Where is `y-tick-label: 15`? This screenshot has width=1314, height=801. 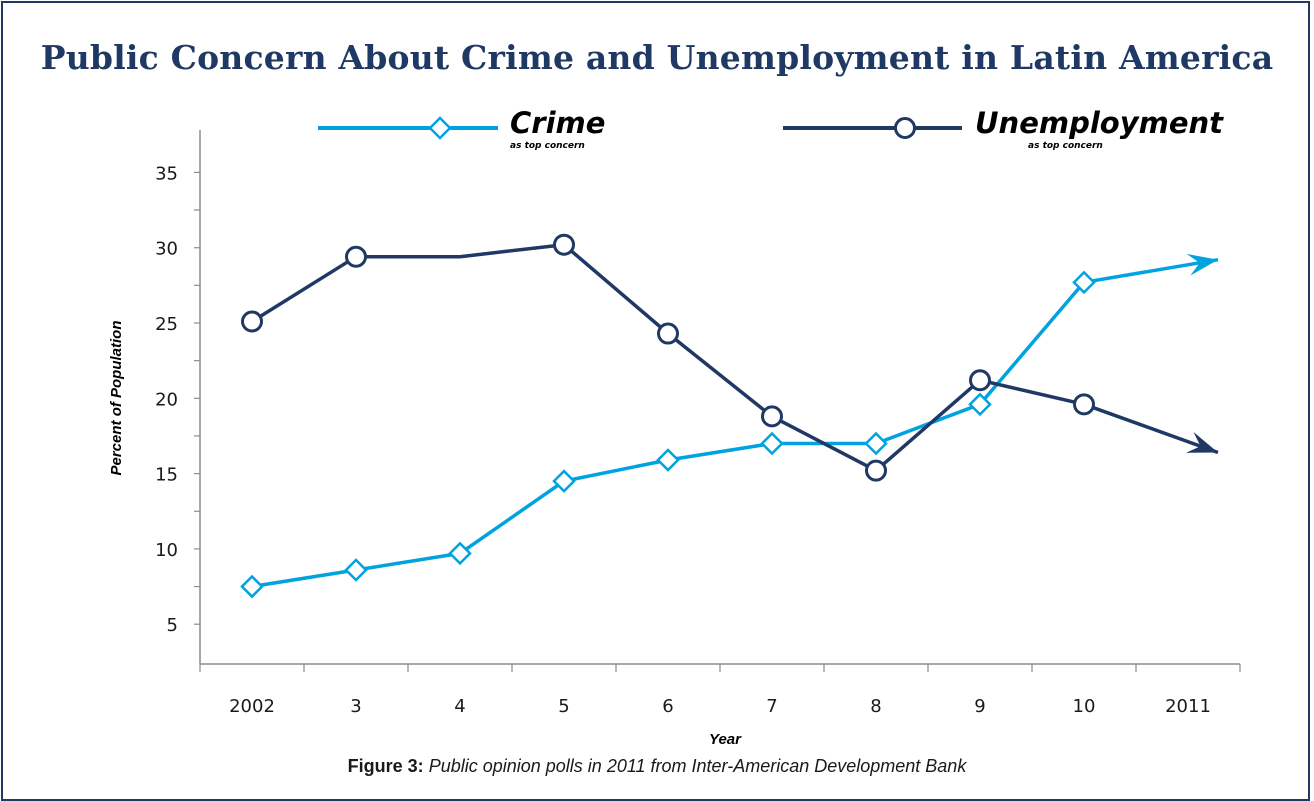
y-tick-label: 15 is located at coordinates (166, 475).